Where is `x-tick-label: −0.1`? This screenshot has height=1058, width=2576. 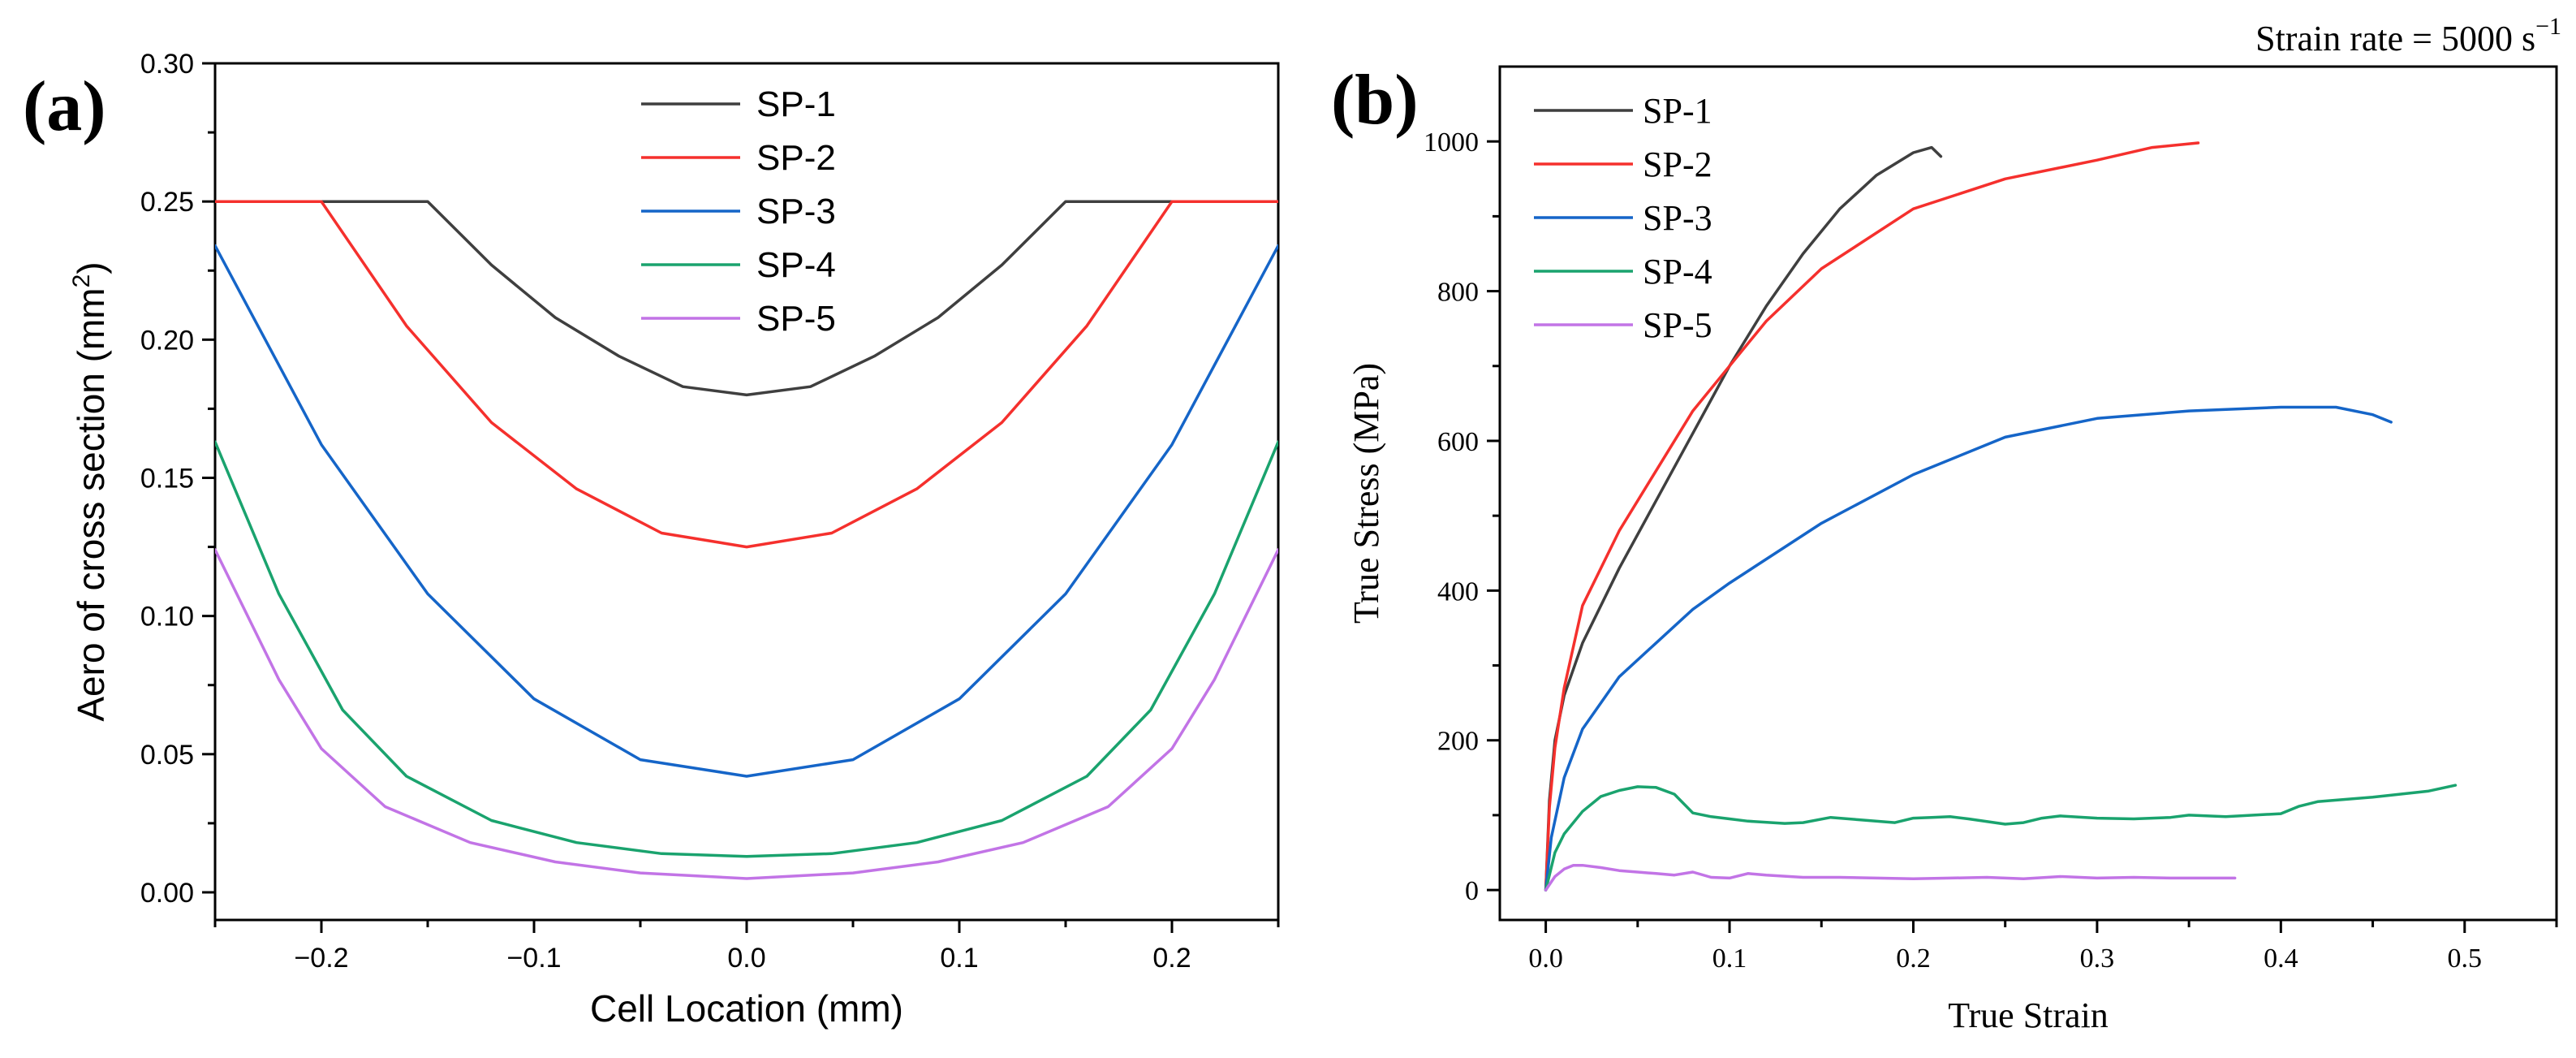
x-tick-label: −0.1 is located at coordinates (534, 959).